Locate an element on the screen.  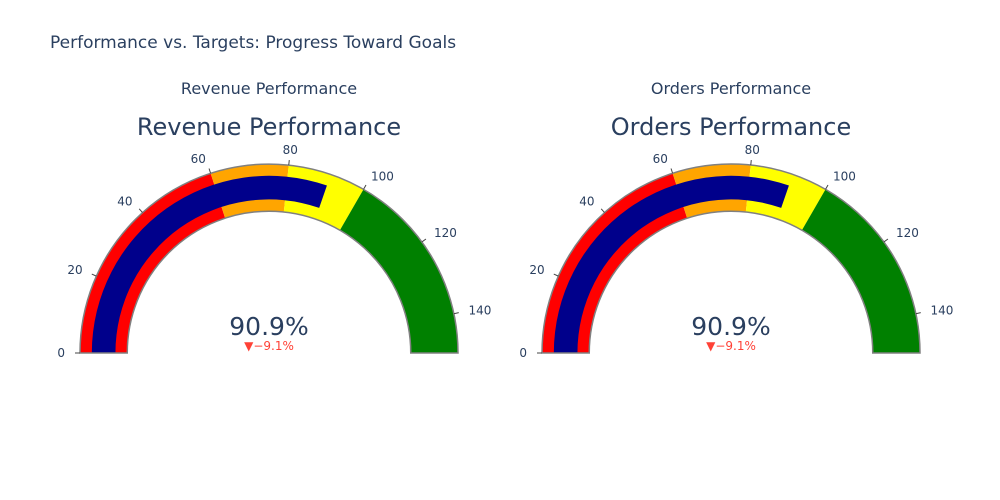
revenue-gauge-outline-group is located at coordinates (269, 258).